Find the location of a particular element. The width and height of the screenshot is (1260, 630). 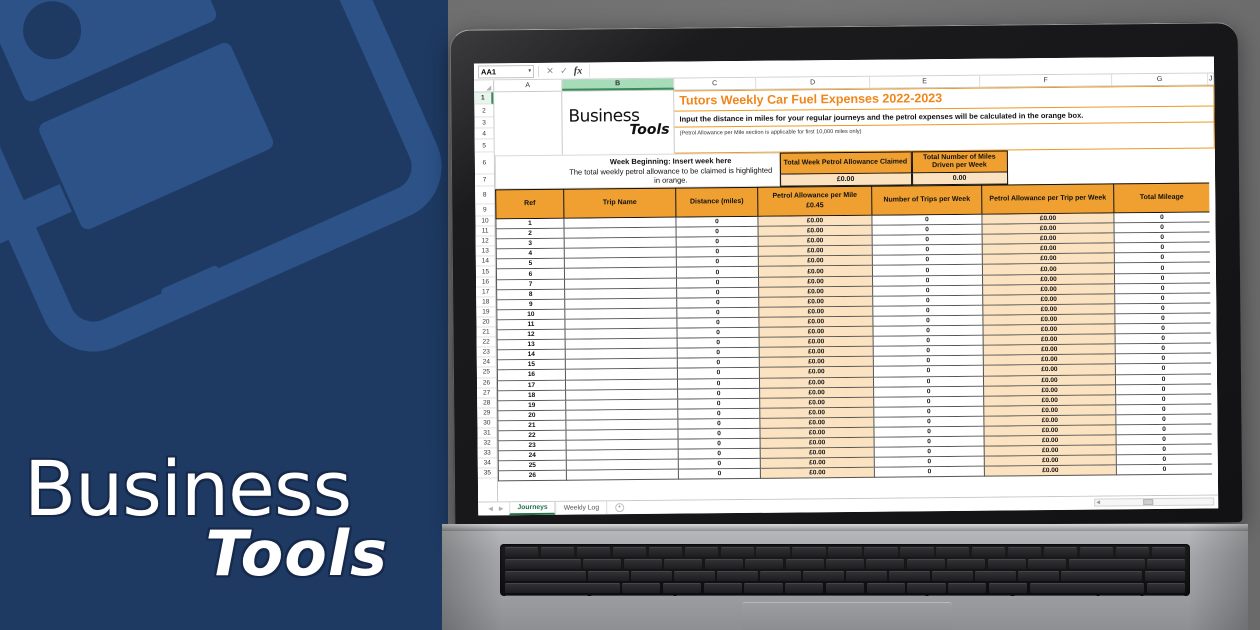

row-header-4: 4 is located at coordinates (484, 134).